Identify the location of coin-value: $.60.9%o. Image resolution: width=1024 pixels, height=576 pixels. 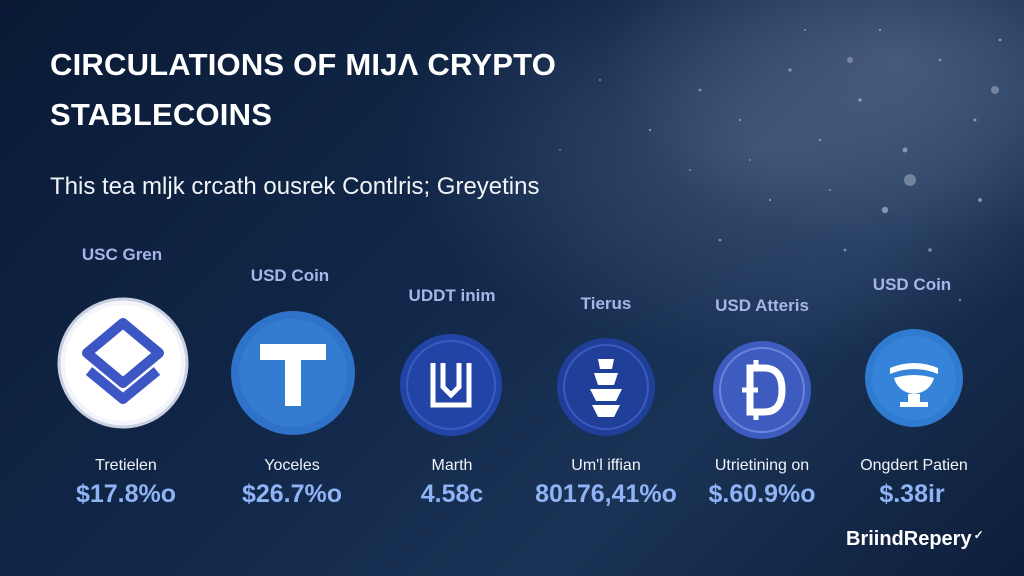
(762, 494).